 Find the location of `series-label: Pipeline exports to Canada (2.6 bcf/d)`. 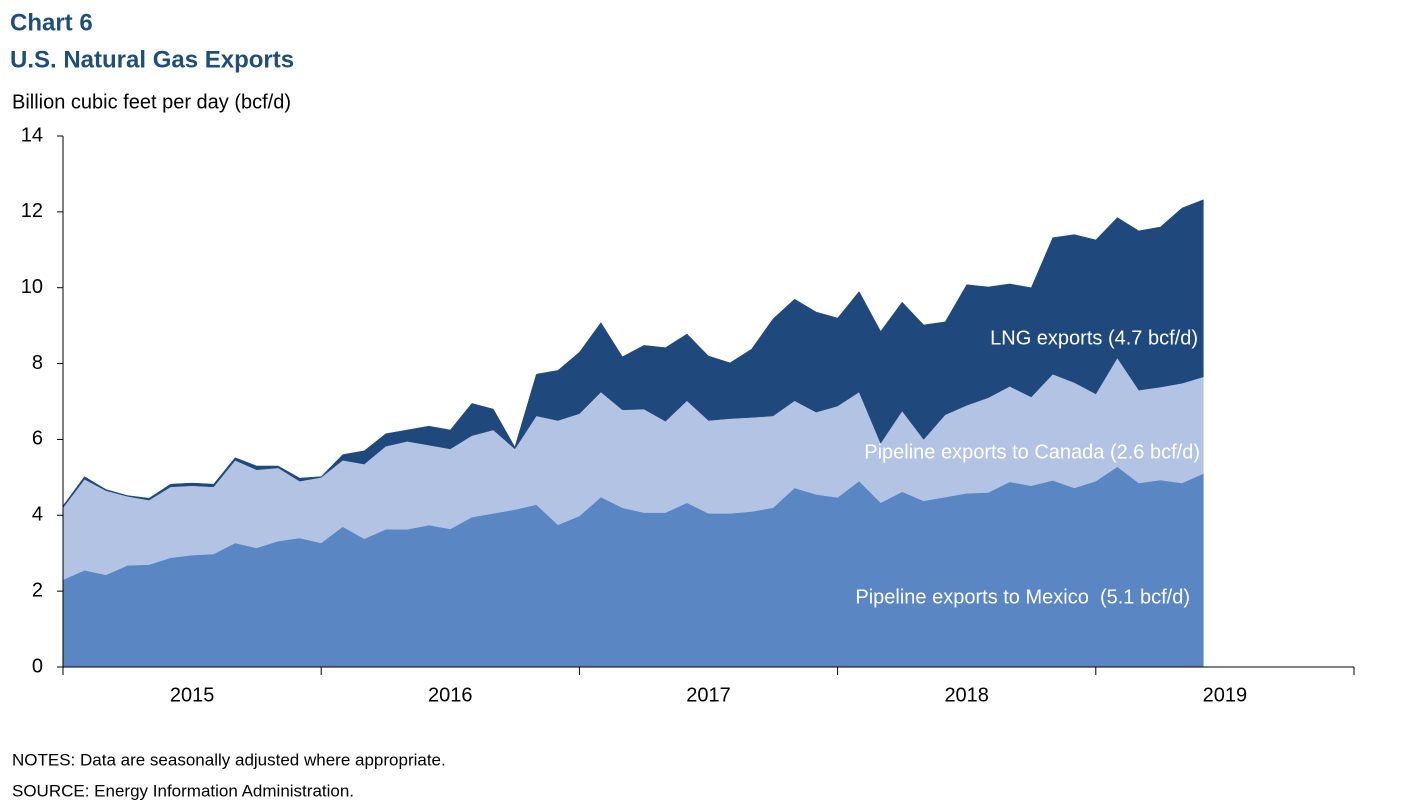

series-label: Pipeline exports to Canada (2.6 bcf/d) is located at coordinates (1032, 452).